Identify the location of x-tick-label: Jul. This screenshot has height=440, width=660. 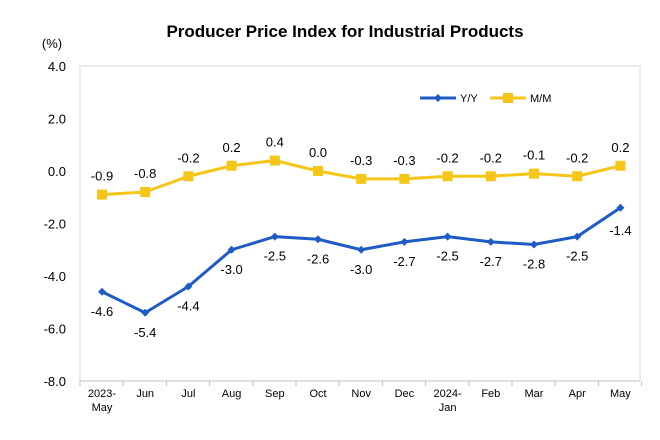
(188, 394).